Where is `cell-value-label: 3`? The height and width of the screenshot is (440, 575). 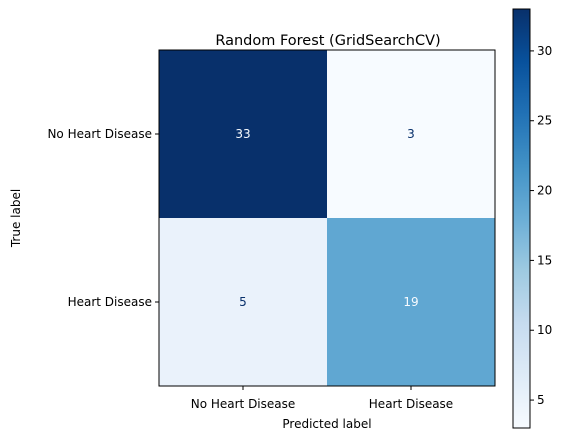 cell-value-label: 3 is located at coordinates (411, 134).